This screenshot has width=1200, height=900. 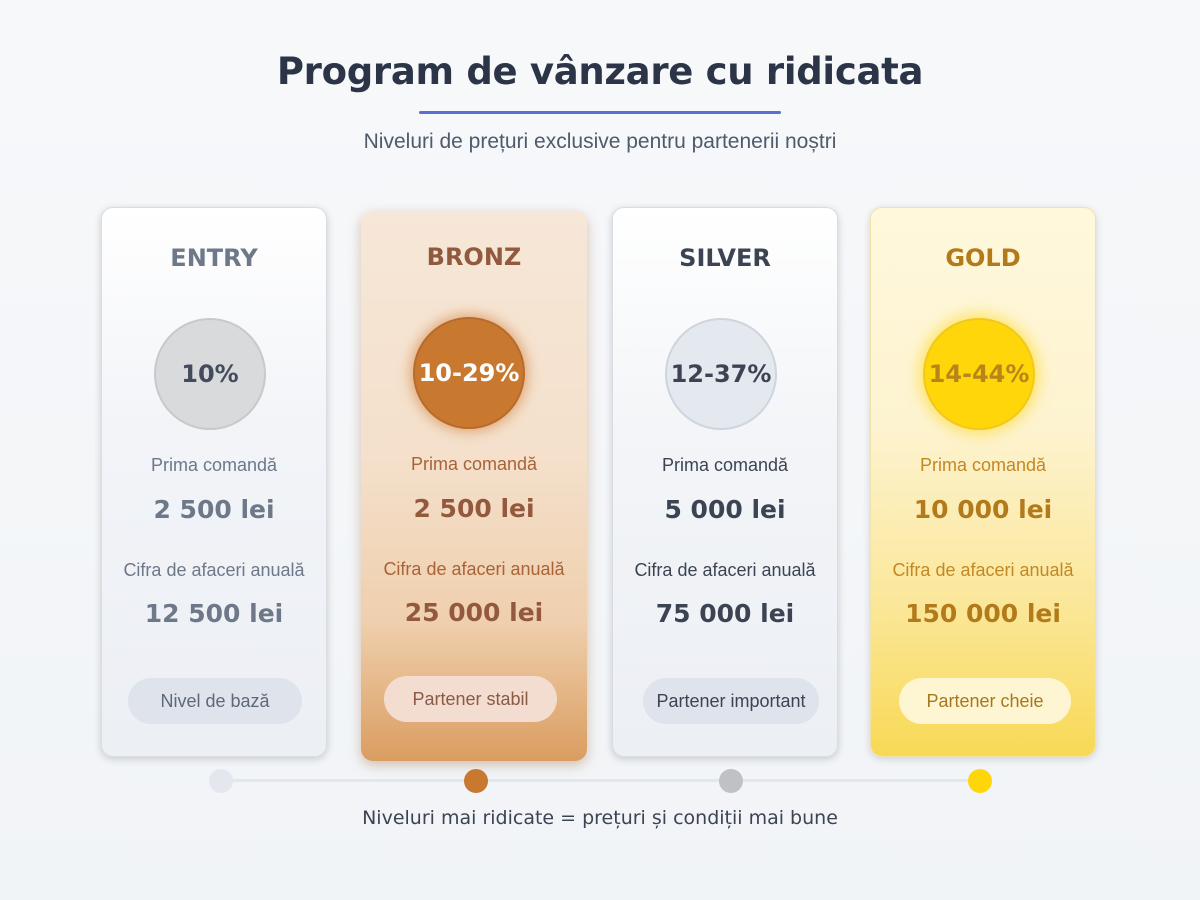 I want to click on tier-name: ENTRY, so click(x=214, y=258).